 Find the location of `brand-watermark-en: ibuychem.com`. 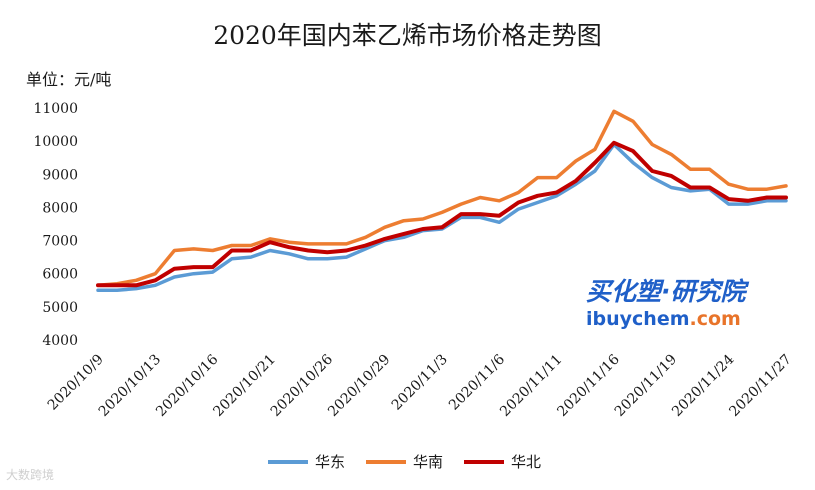

brand-watermark-en: ibuychem.com is located at coordinates (663, 319).